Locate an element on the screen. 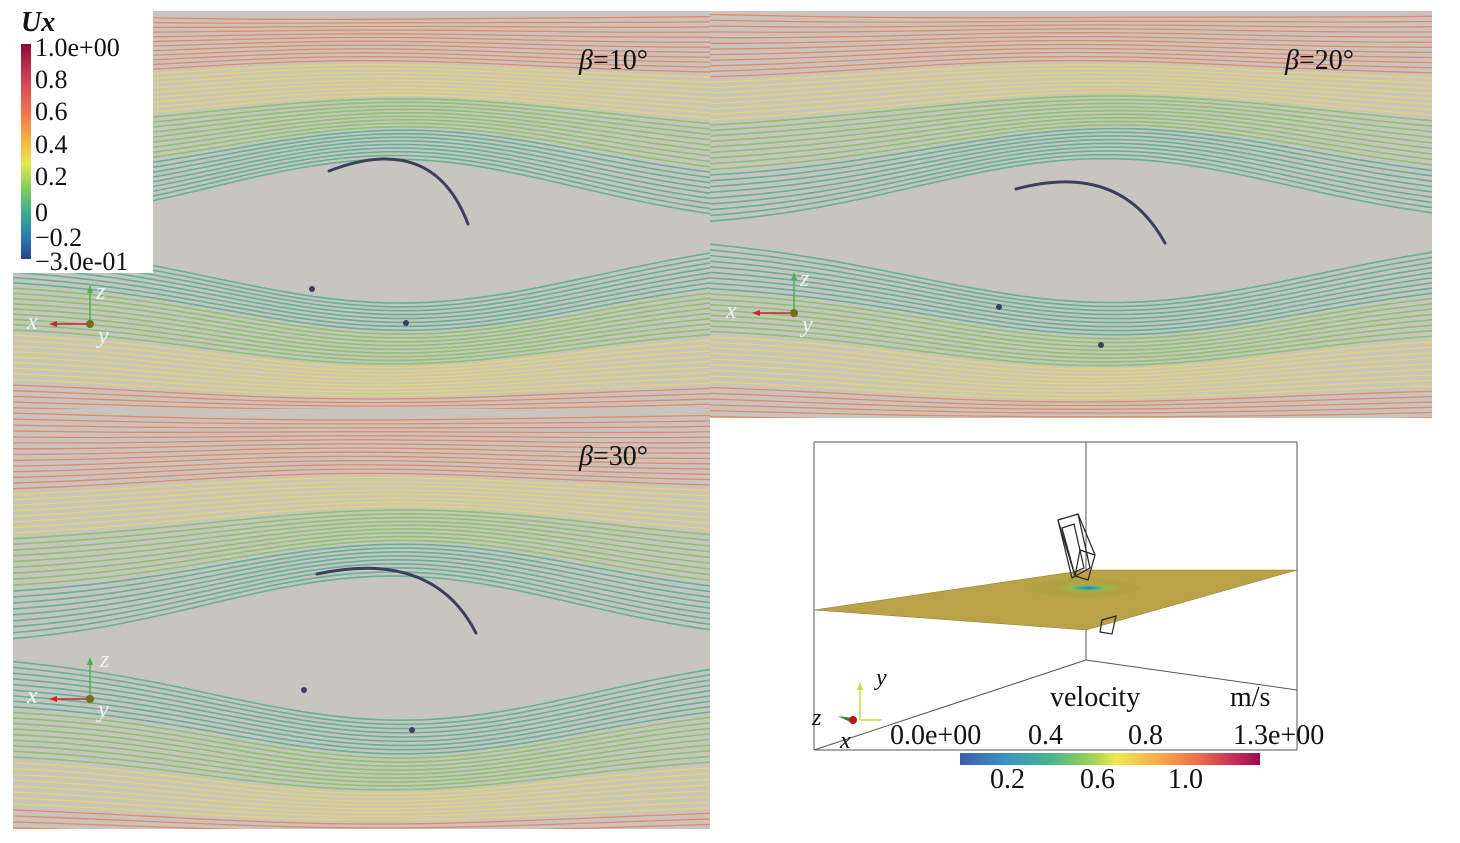 Image resolution: width=1460 pixels, height=843 pixels. inset-axes-triad is located at coordinates (860, 703).